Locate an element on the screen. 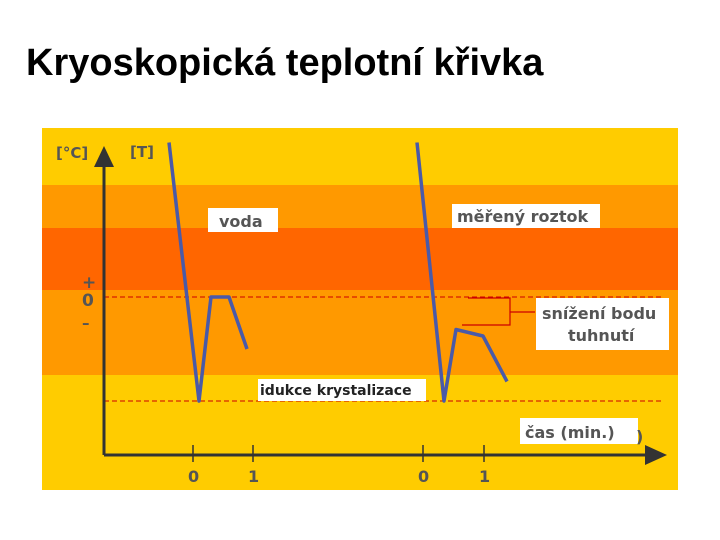  y-axis-unit: [°C] is located at coordinates (72, 153).